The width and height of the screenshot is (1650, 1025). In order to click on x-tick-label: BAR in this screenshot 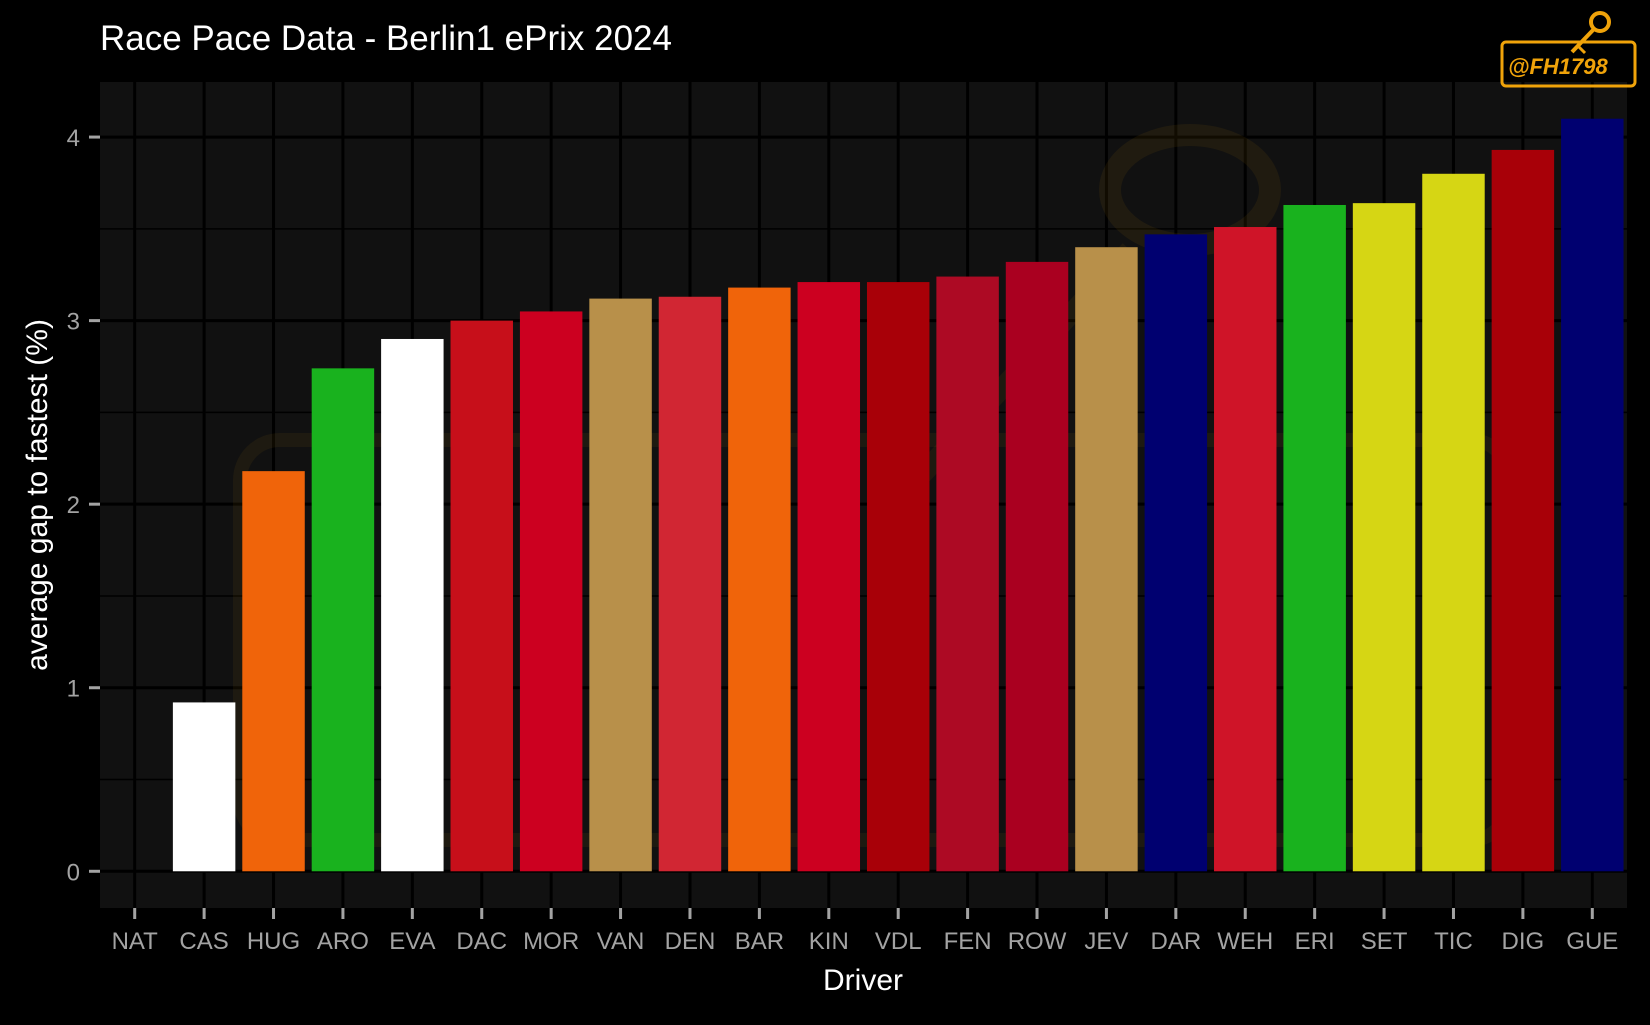, I will do `click(759, 941)`.